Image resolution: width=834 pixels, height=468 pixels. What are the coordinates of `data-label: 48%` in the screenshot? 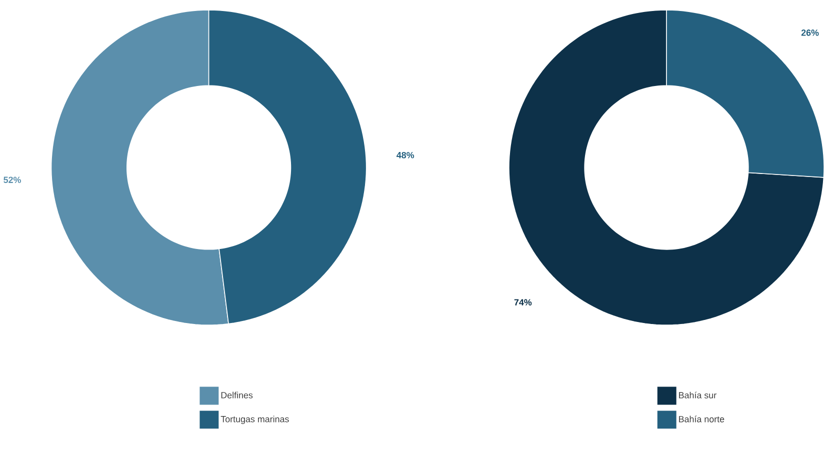 It's located at (405, 155).